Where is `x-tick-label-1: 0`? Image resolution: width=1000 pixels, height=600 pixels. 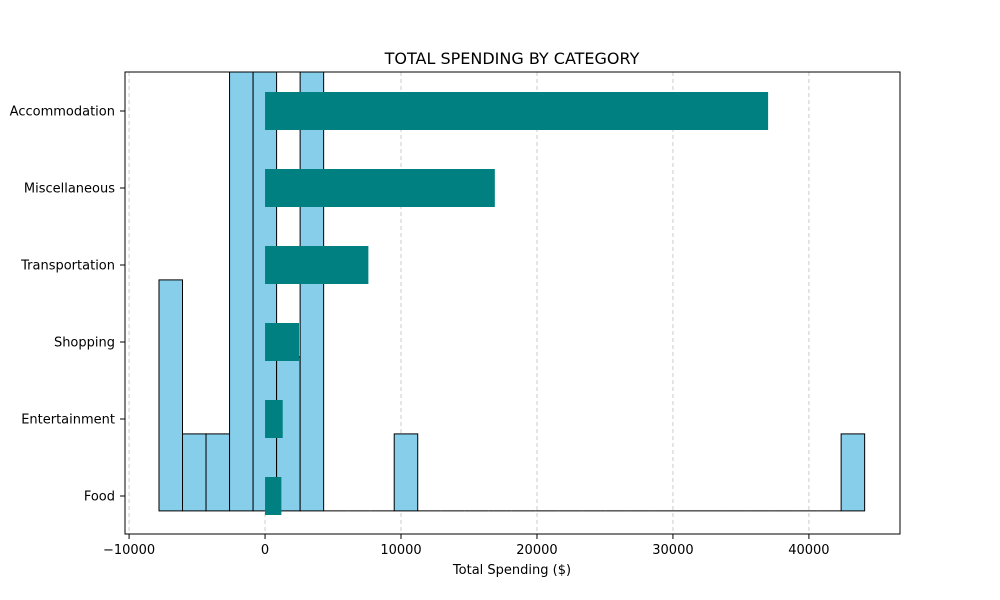
x-tick-label-1: 0 is located at coordinates (265, 550).